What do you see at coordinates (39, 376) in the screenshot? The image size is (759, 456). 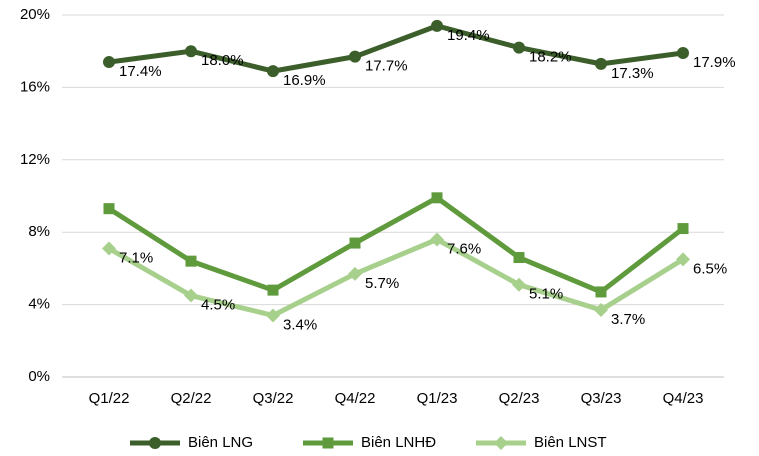 I see `y-tick-label: 0%` at bounding box center [39, 376].